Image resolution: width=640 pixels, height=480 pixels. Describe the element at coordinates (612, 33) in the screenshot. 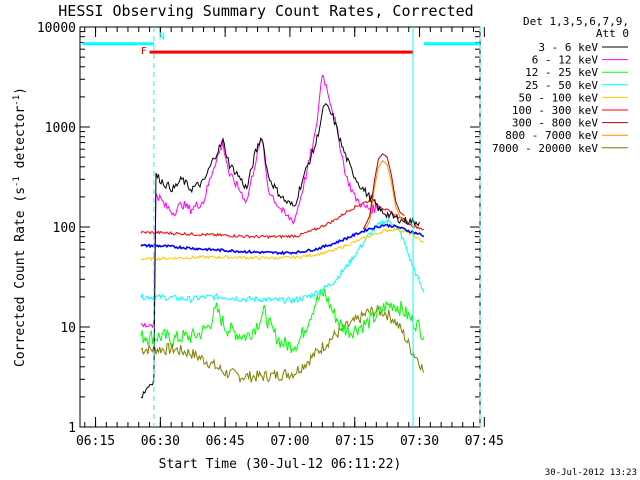

I see `legend-title-line-2: Att 0` at that location.